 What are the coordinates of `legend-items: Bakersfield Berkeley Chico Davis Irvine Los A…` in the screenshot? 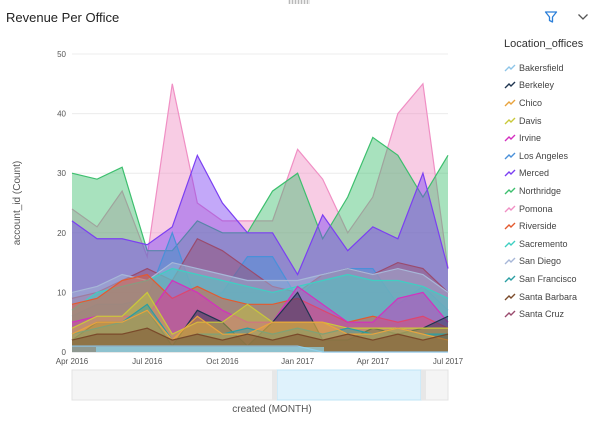 It's located at (552, 191).